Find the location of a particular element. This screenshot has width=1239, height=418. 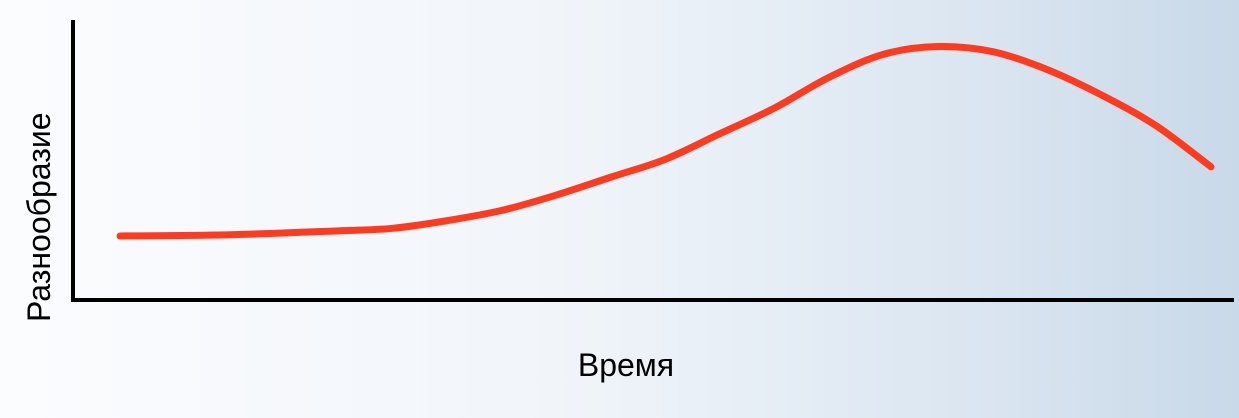

x-axis-label: Время is located at coordinates (626, 365).